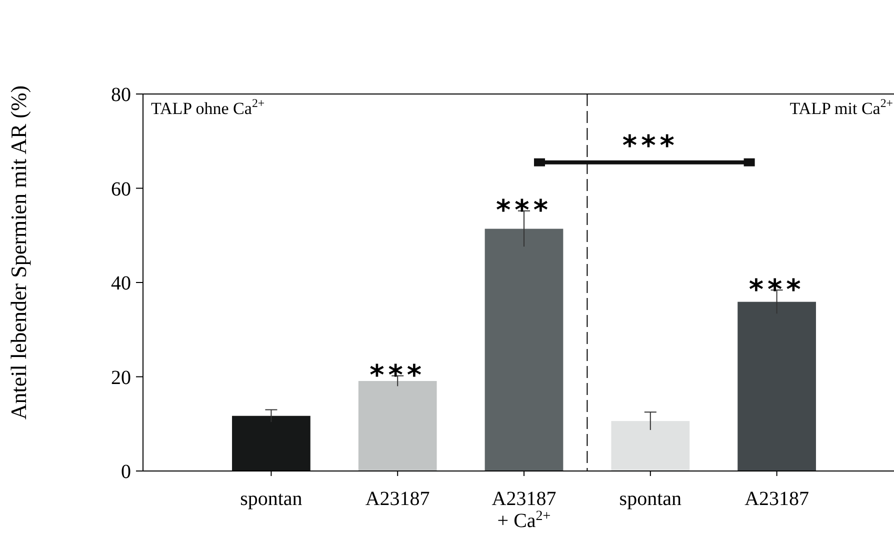 The width and height of the screenshot is (894, 544). Describe the element at coordinates (121, 189) in the screenshot. I see `y-tick-label: 60` at that location.